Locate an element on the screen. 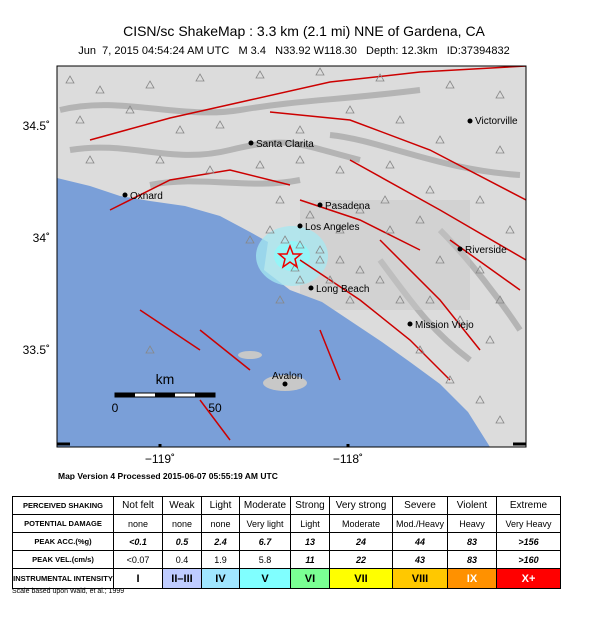 This screenshot has height=640, width=616. scale-unit: km is located at coordinates (165, 379).